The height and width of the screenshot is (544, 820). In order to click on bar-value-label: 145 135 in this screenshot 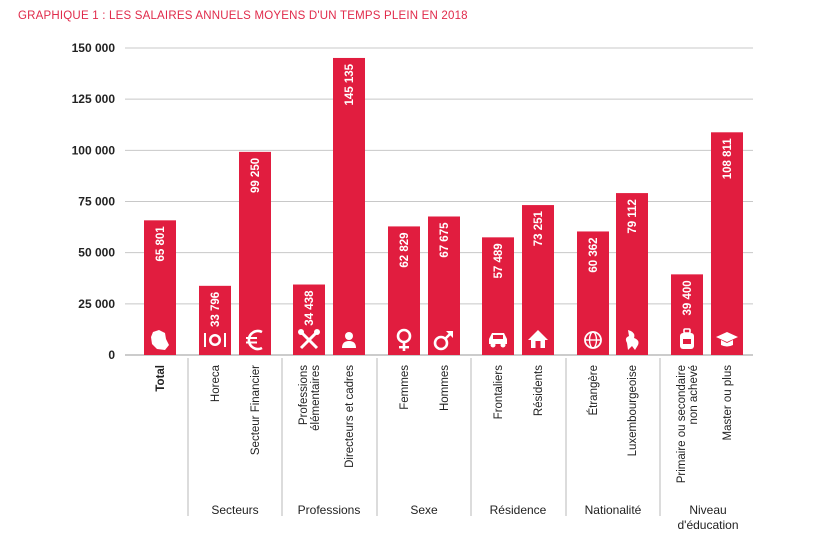, I will do `click(350, 84)`.